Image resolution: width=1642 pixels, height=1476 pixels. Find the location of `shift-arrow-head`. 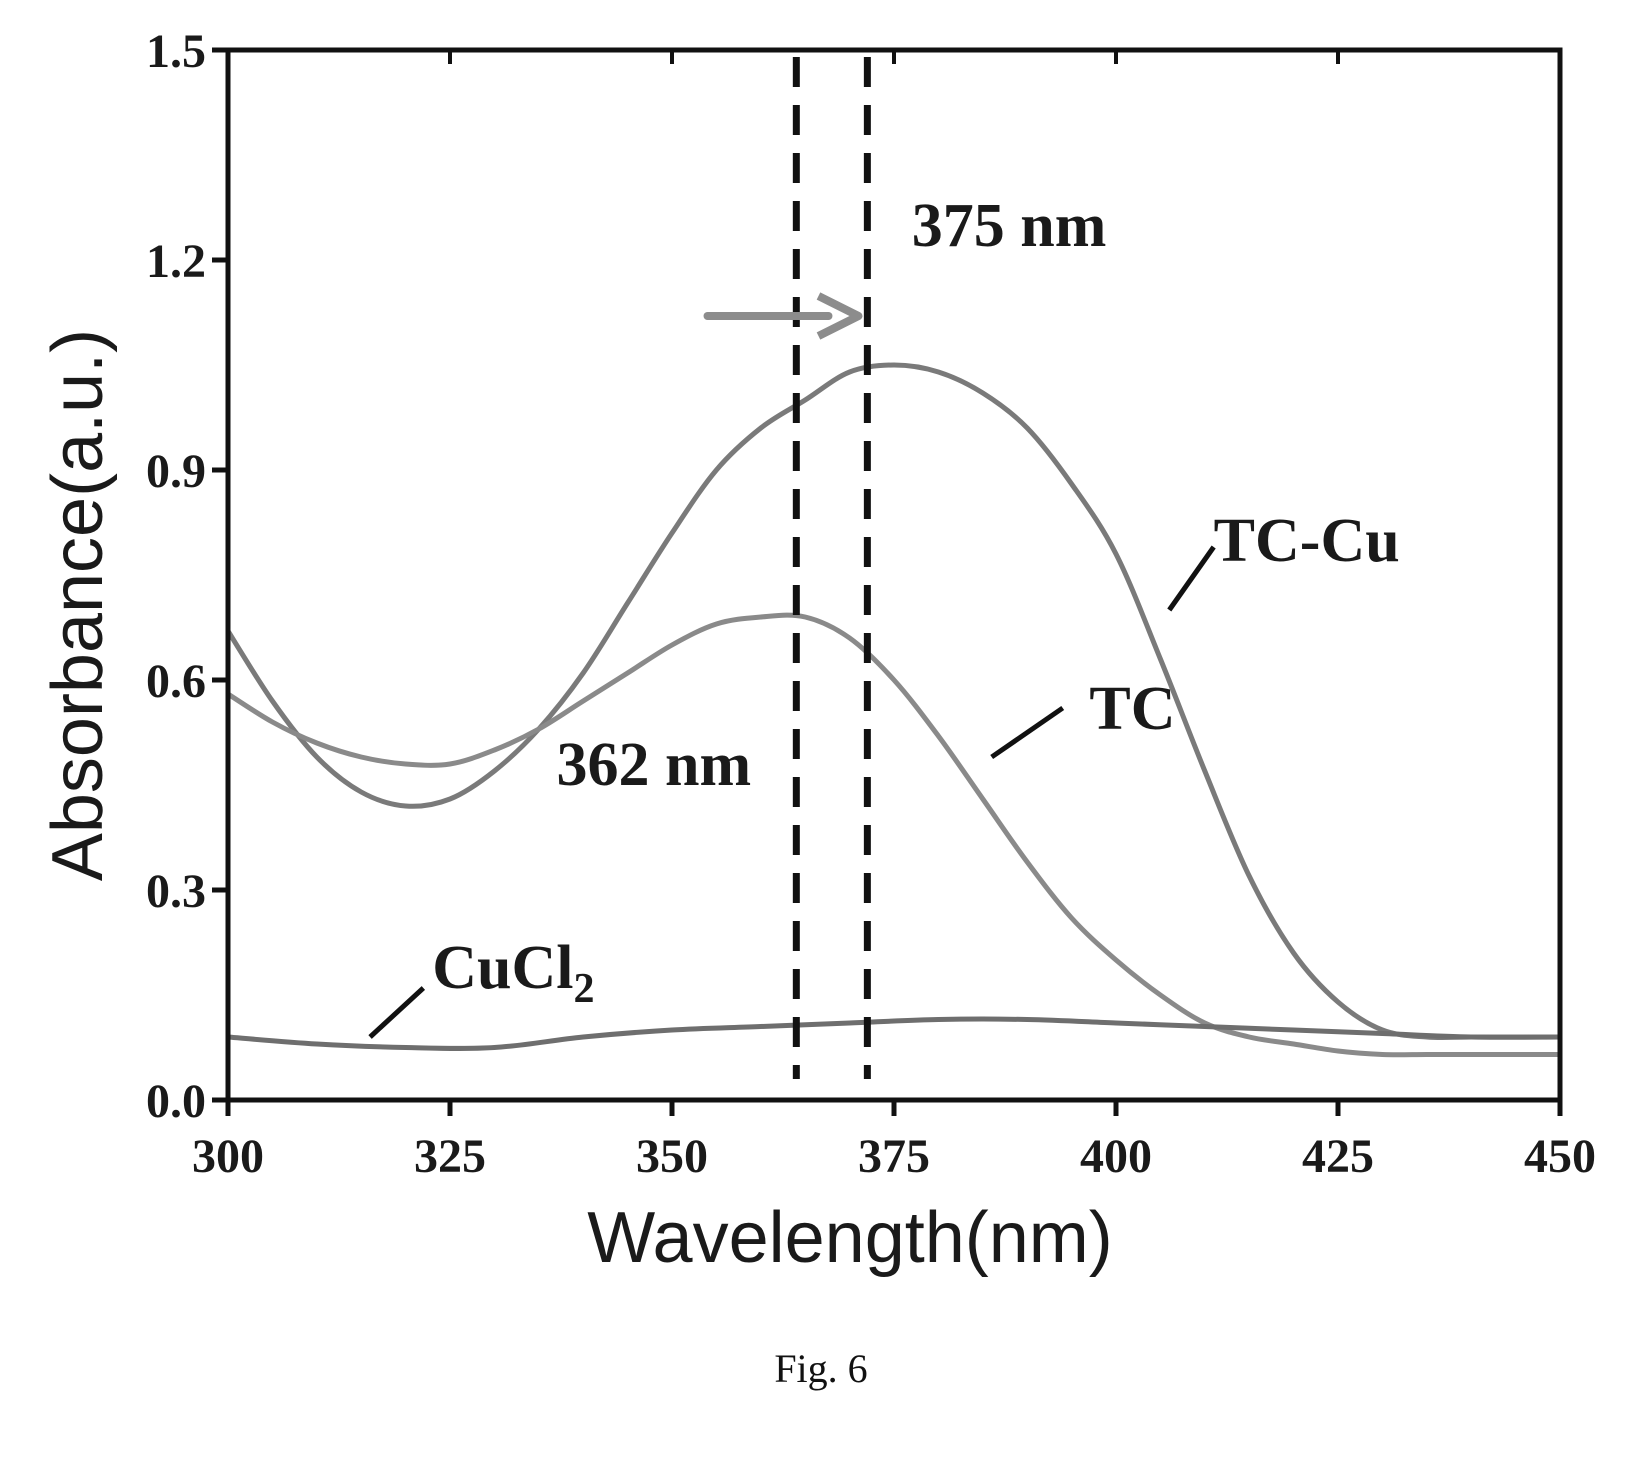

shift-arrow-head is located at coordinates (839, 316).